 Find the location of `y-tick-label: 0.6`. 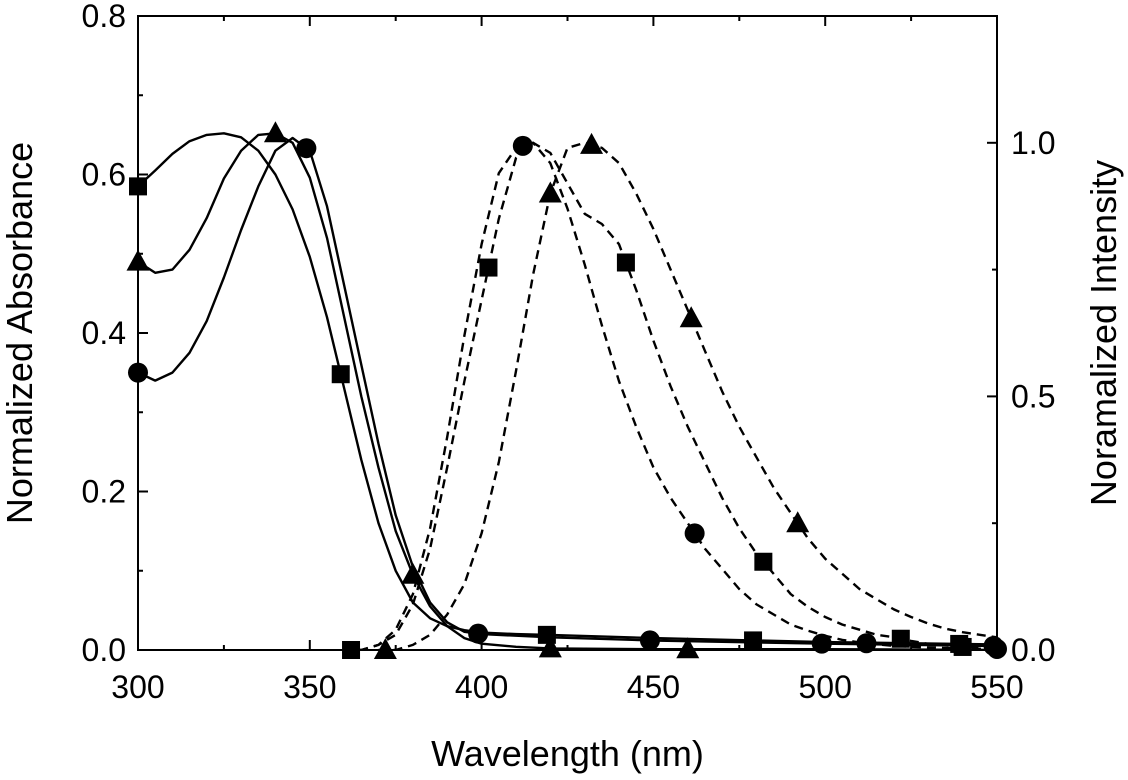

y-tick-label: 0.6 is located at coordinates (104, 175).